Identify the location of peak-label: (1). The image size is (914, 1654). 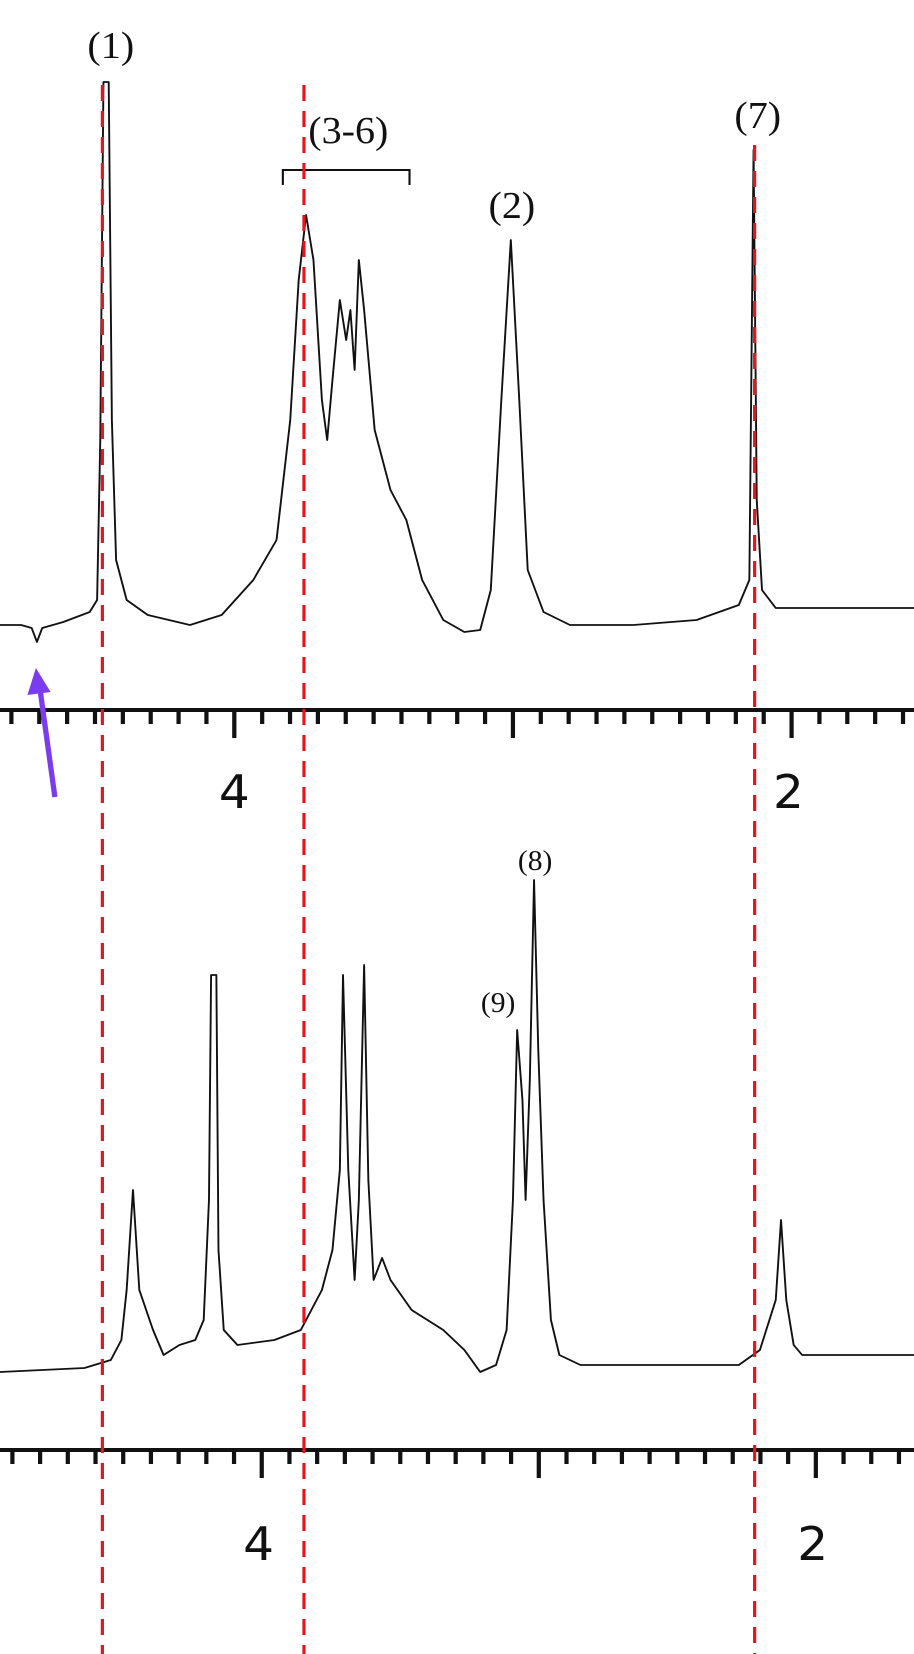
(110, 46).